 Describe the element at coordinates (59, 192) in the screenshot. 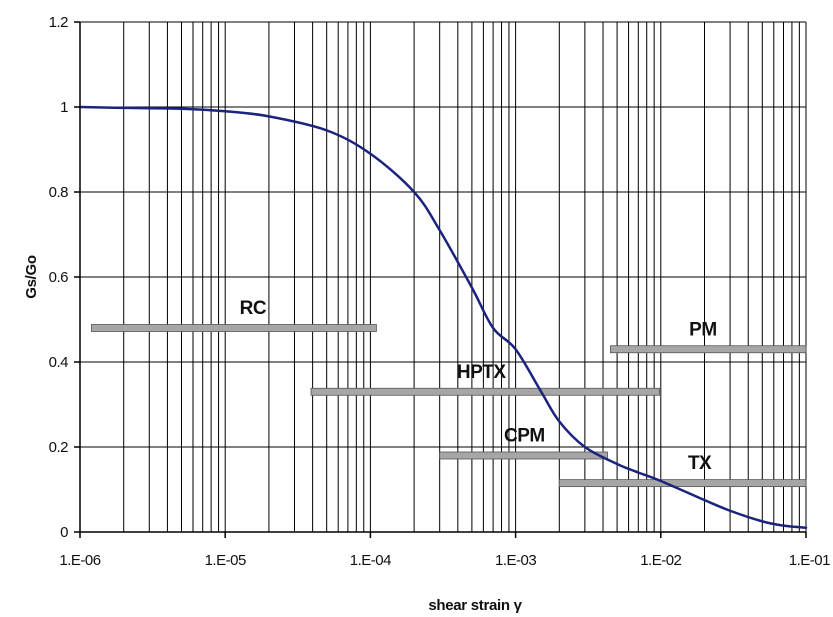

I see `y-tick-label: 0.8` at that location.